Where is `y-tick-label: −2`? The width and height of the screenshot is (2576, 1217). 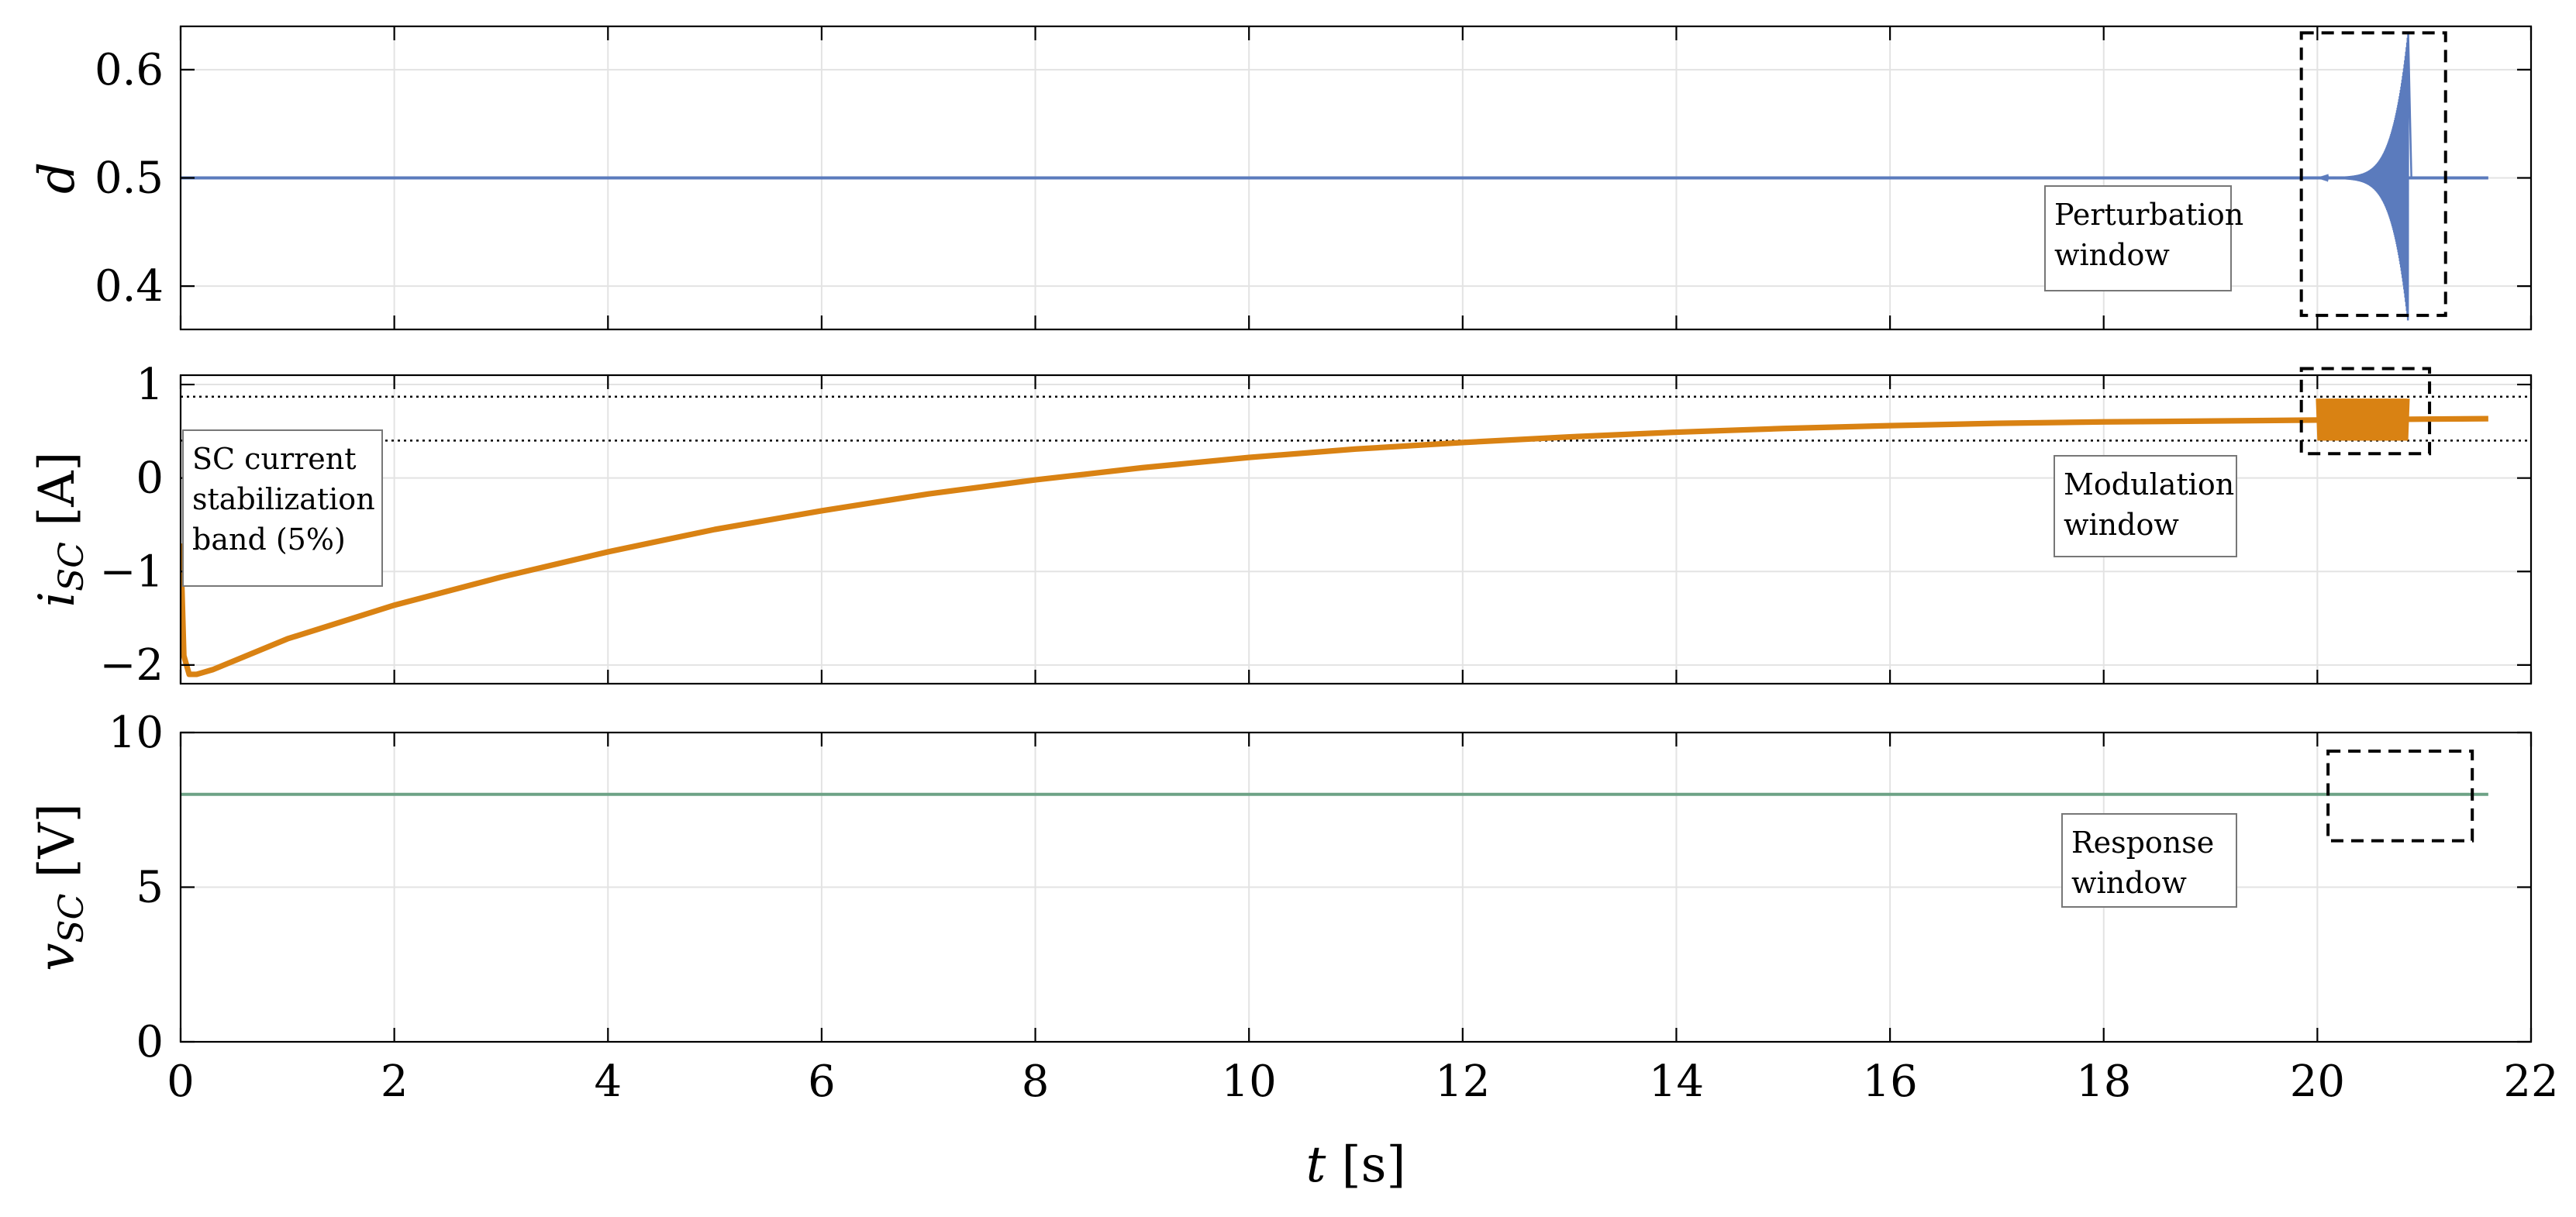
y-tick-label: −2 is located at coordinates (131, 665).